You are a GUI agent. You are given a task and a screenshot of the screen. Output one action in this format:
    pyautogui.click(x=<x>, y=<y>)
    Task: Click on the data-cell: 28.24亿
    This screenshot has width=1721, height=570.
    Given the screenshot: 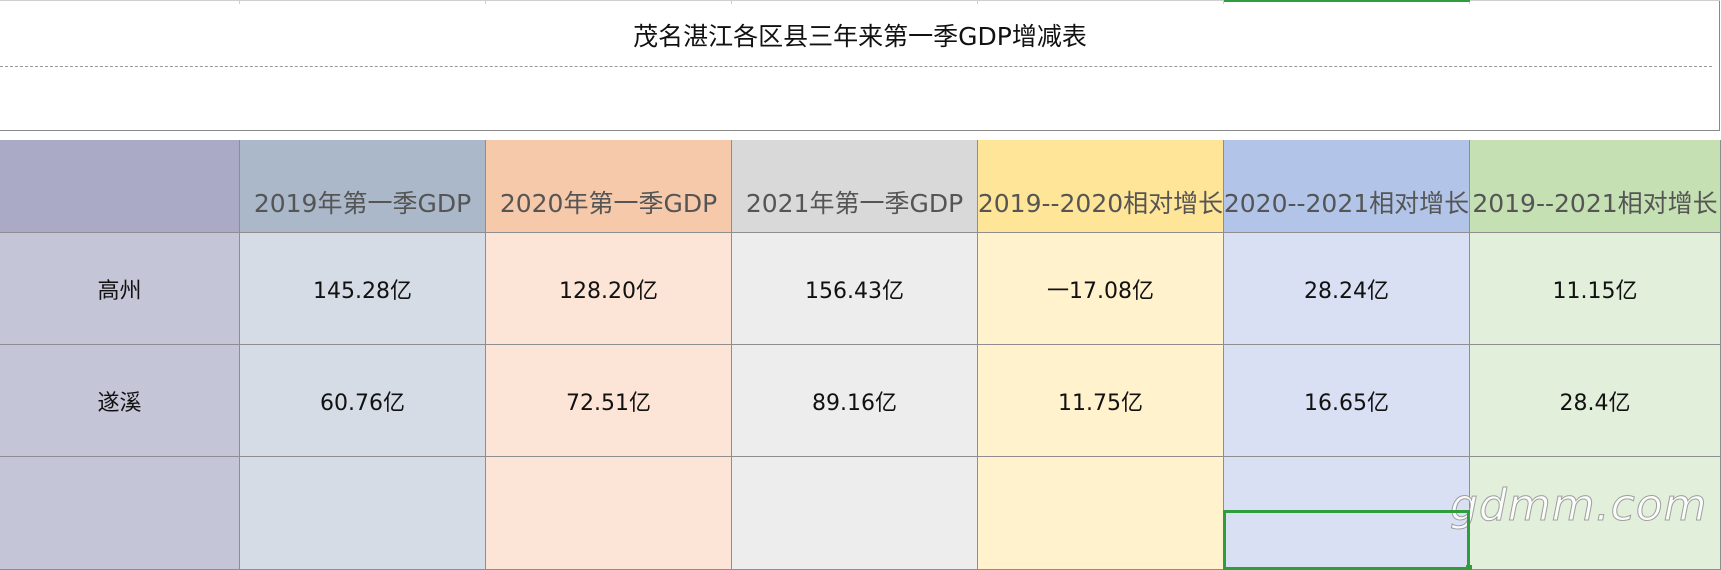 What is the action you would take?
    pyautogui.click(x=1347, y=289)
    